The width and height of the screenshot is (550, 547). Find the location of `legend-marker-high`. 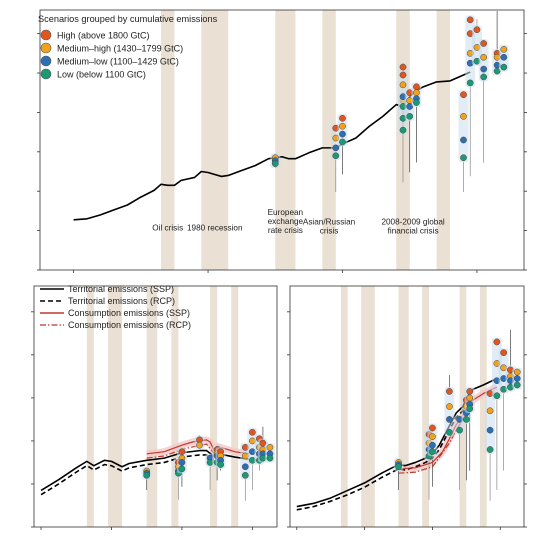

legend-marker-high is located at coordinates (46, 35).